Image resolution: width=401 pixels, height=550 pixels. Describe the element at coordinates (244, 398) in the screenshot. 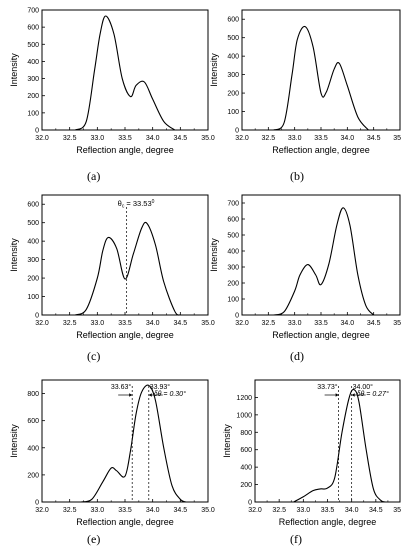

I see `y-tick-label: 1200` at that location.